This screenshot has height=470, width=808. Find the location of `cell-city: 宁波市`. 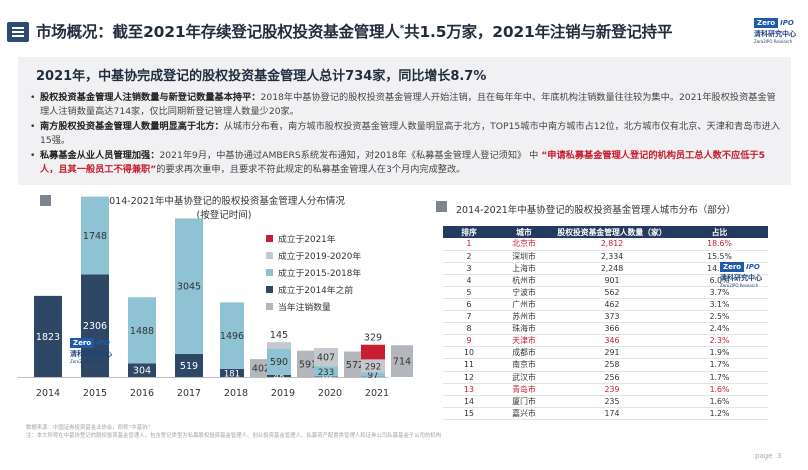

cell-city: 宁波市 is located at coordinates (524, 292).